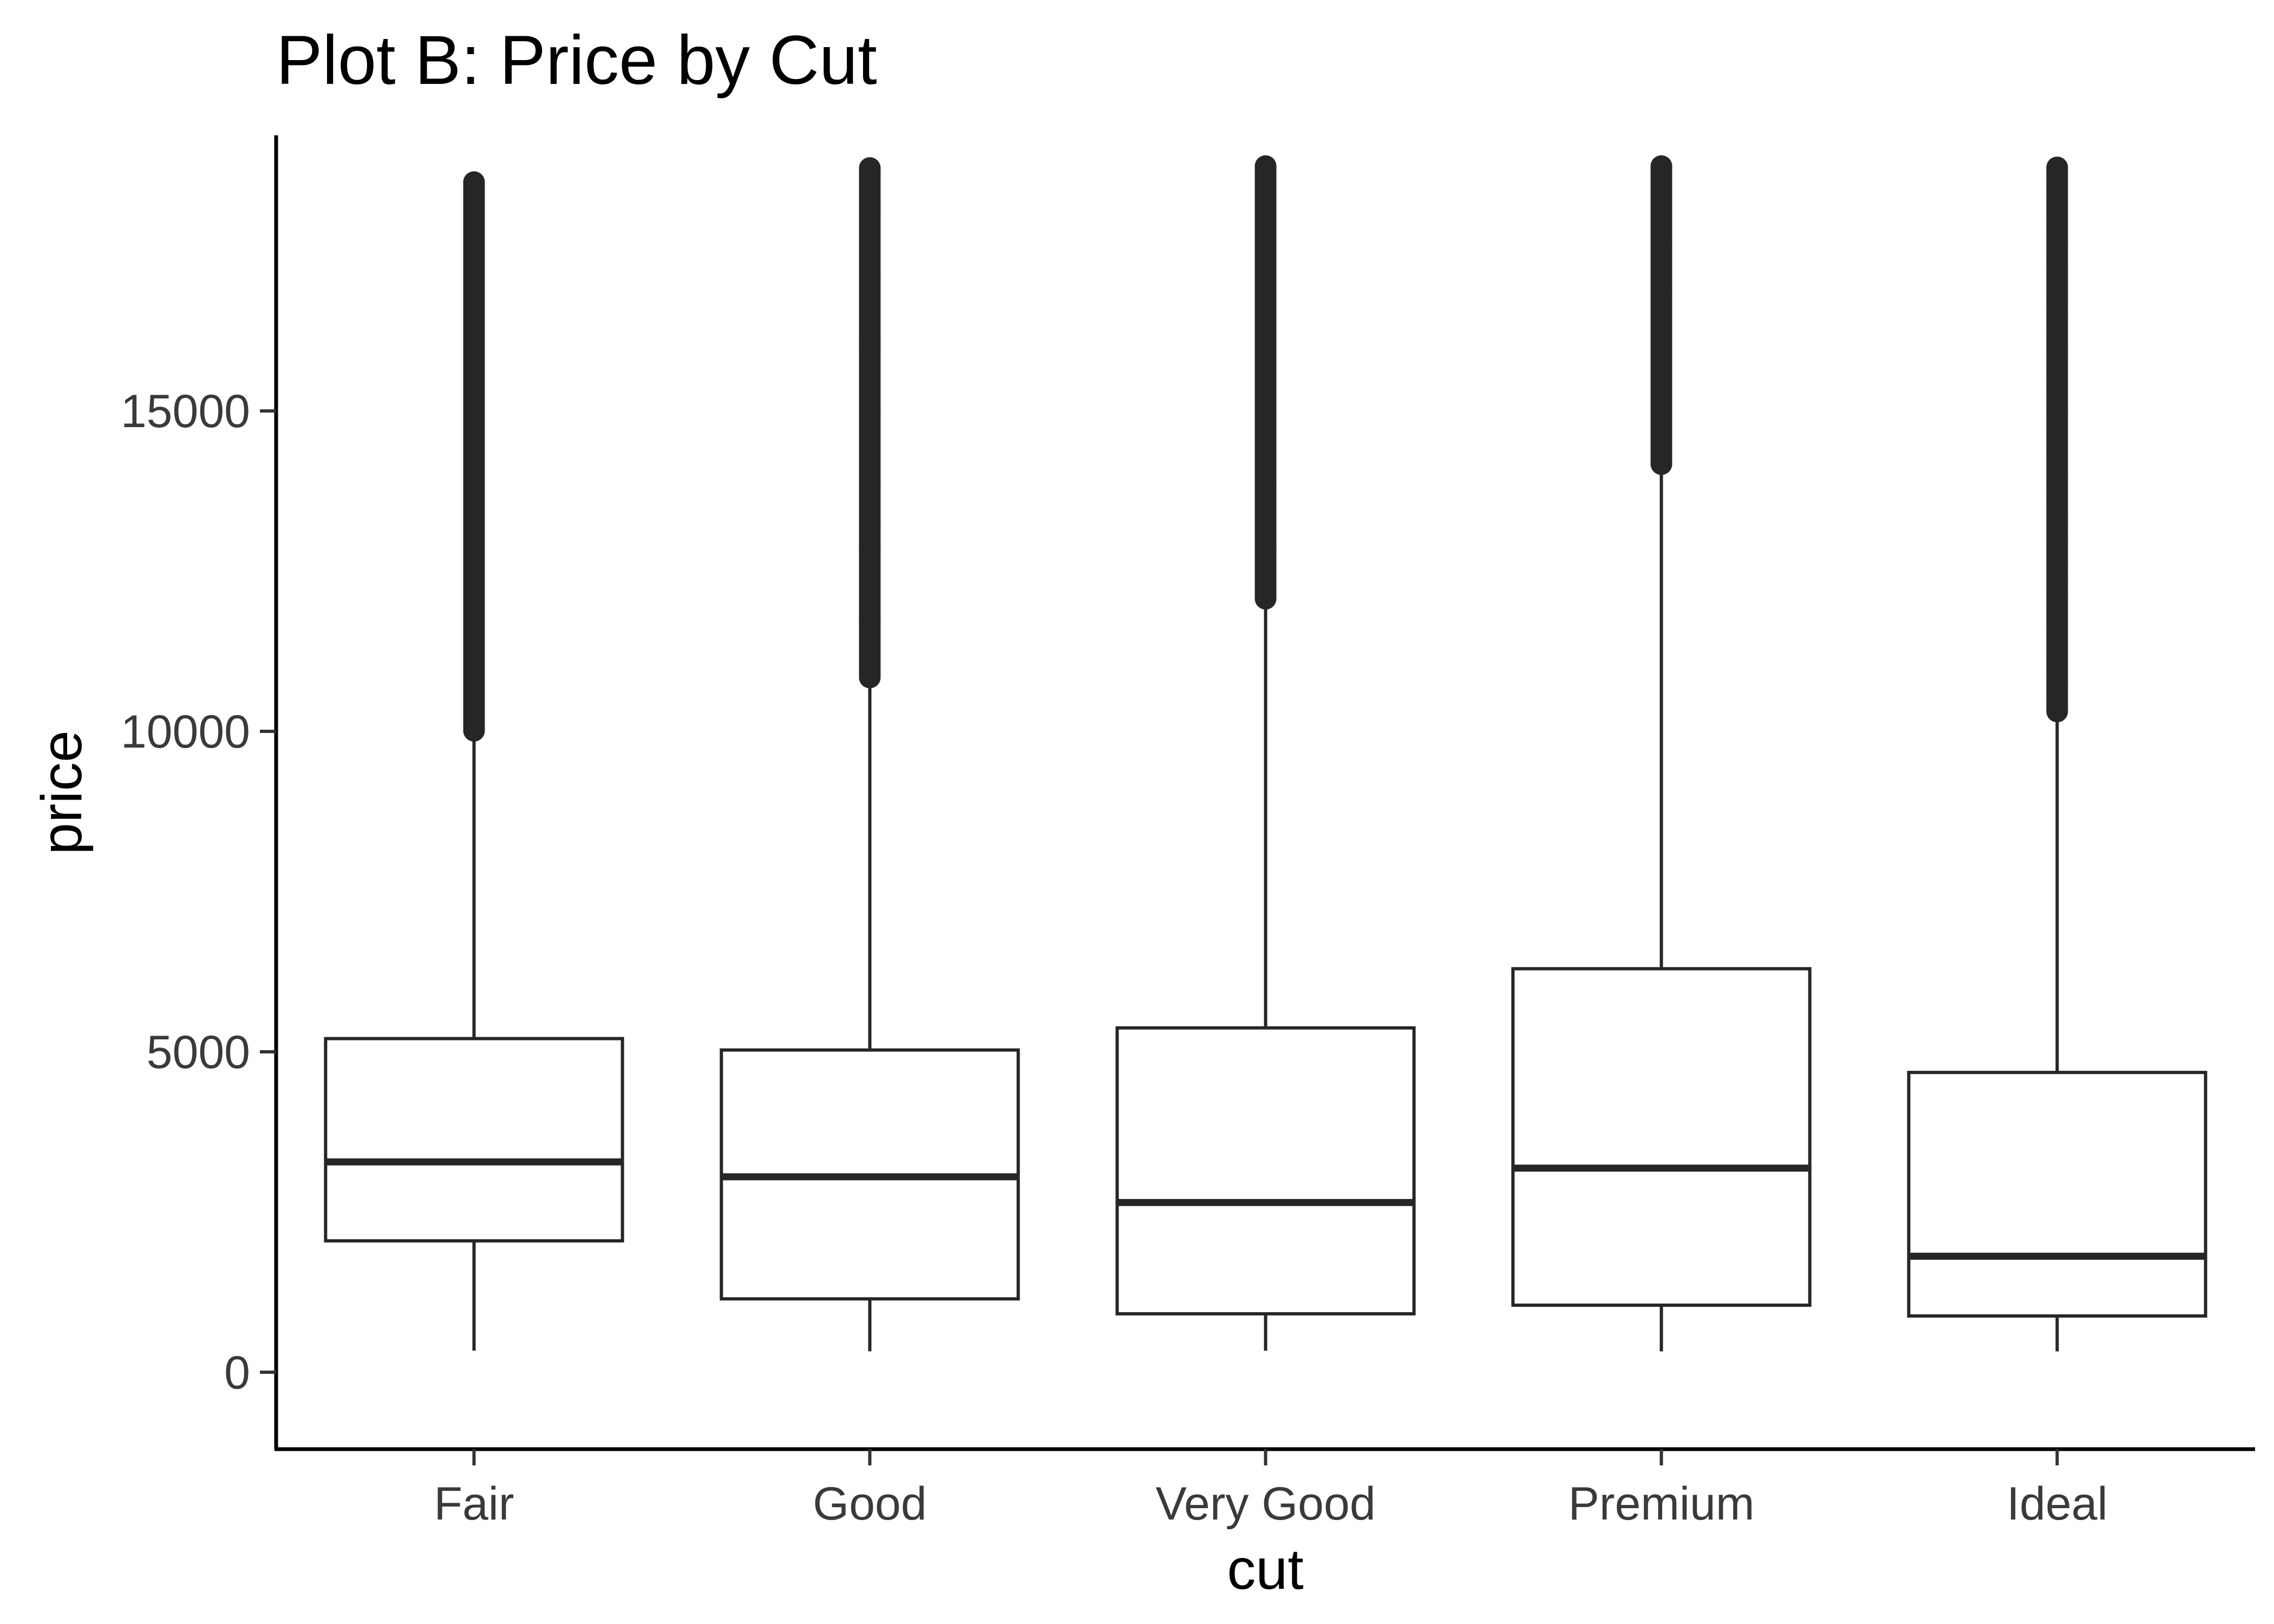 This screenshot has width=2274, height=1624. Describe the element at coordinates (474, 761) in the screenshot. I see `box-group-fair` at that location.